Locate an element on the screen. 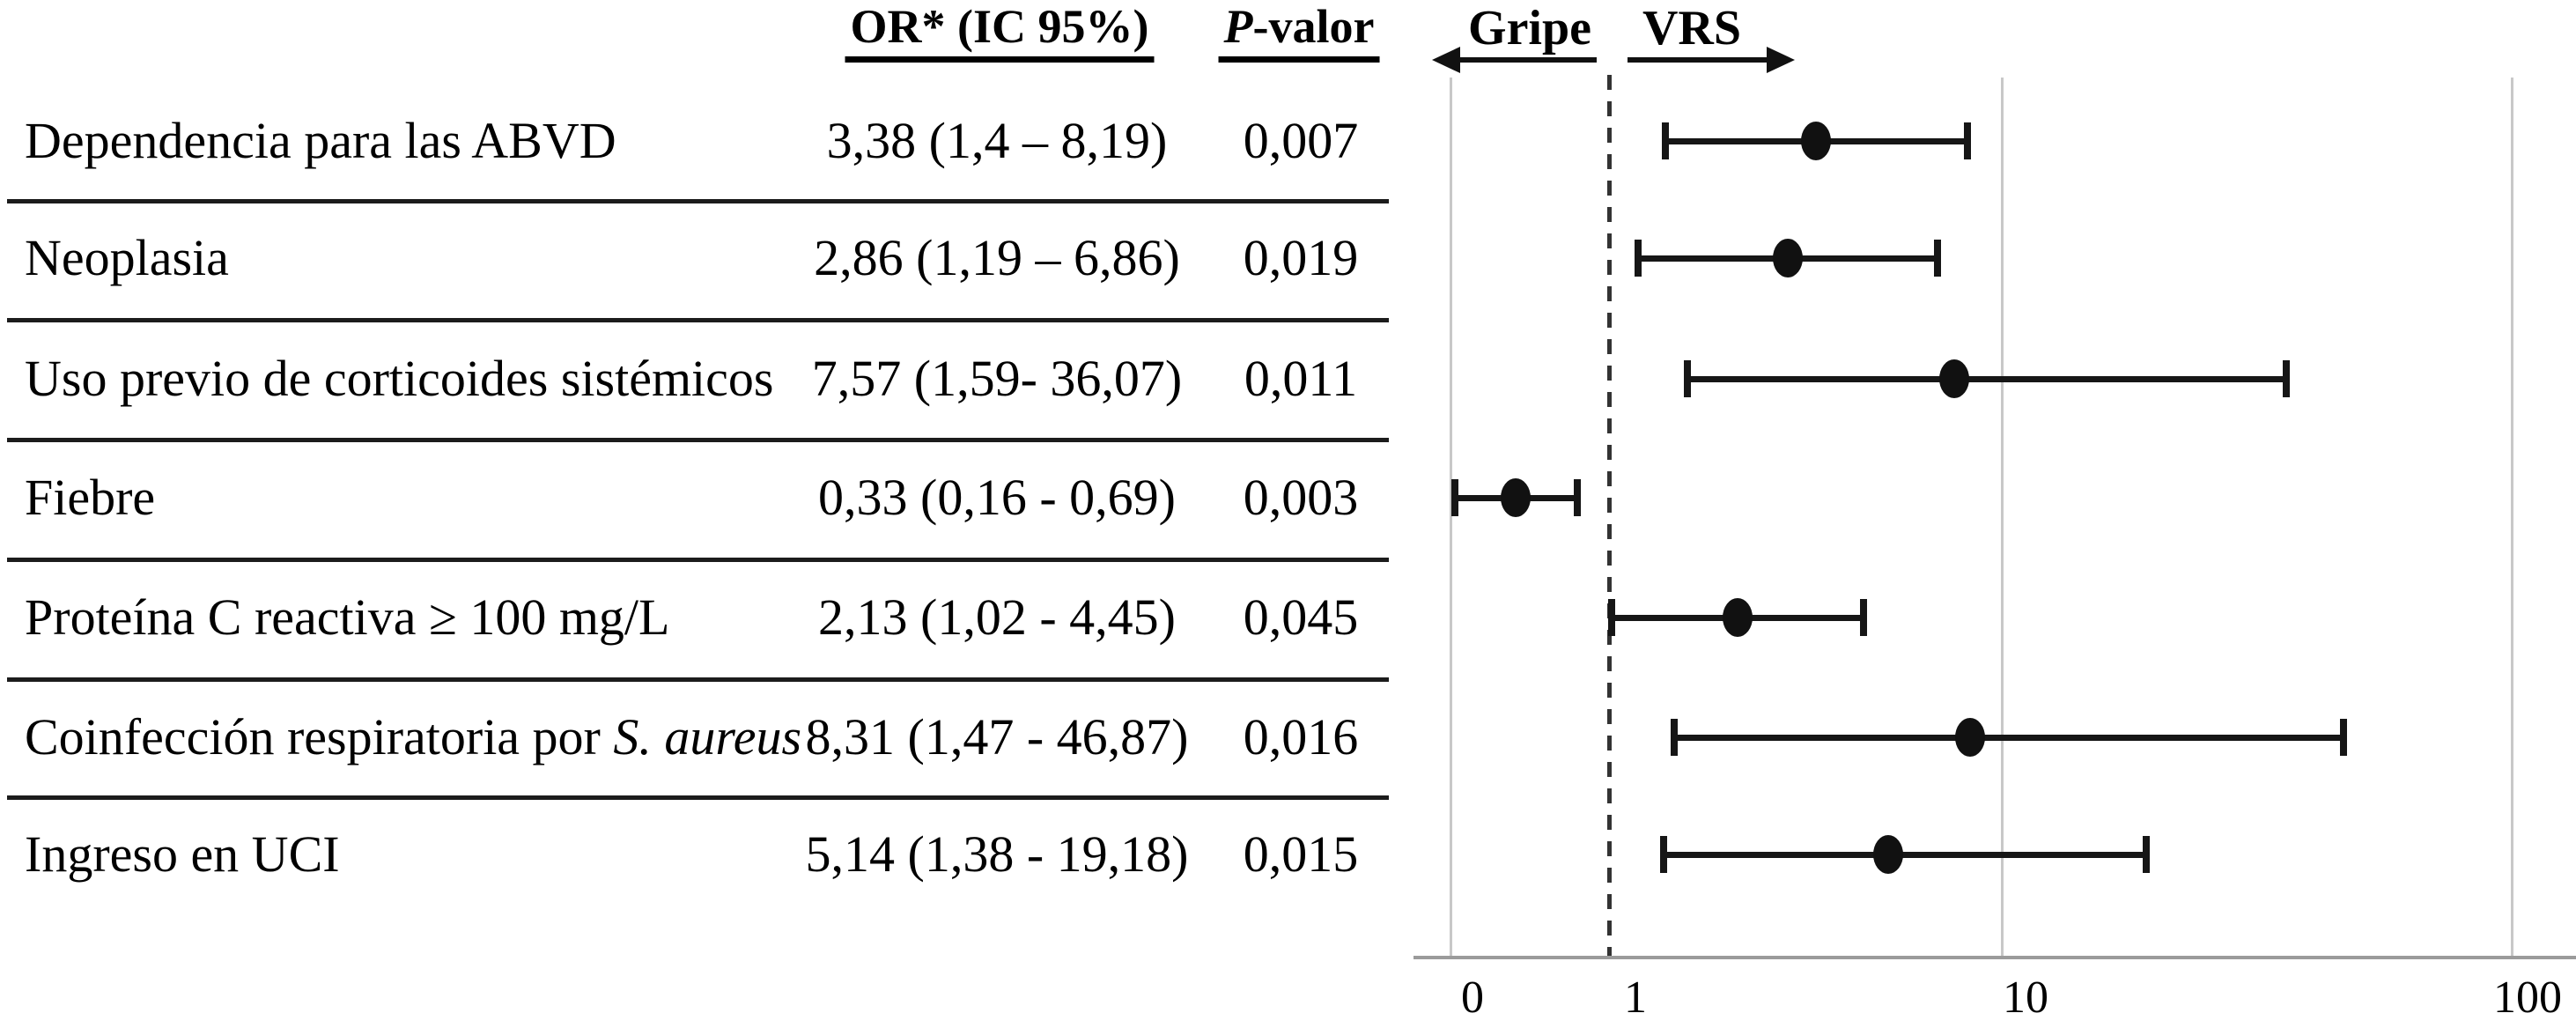 Image resolution: width=2576 pixels, height=1028 pixels. p-column-header: P-valor is located at coordinates (1299, 31).